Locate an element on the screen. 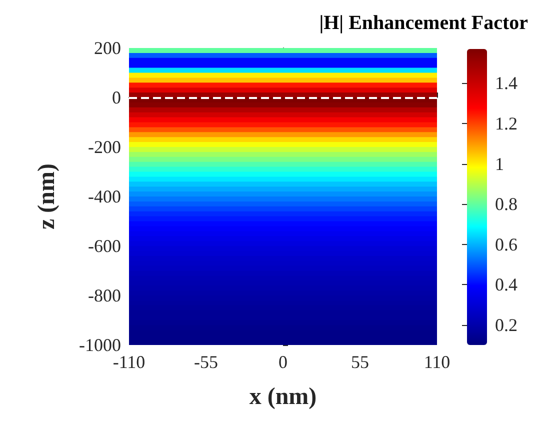 Image resolution: width=537 pixels, height=422 pixels. color-bar-label: 1.2 is located at coordinates (506, 124).